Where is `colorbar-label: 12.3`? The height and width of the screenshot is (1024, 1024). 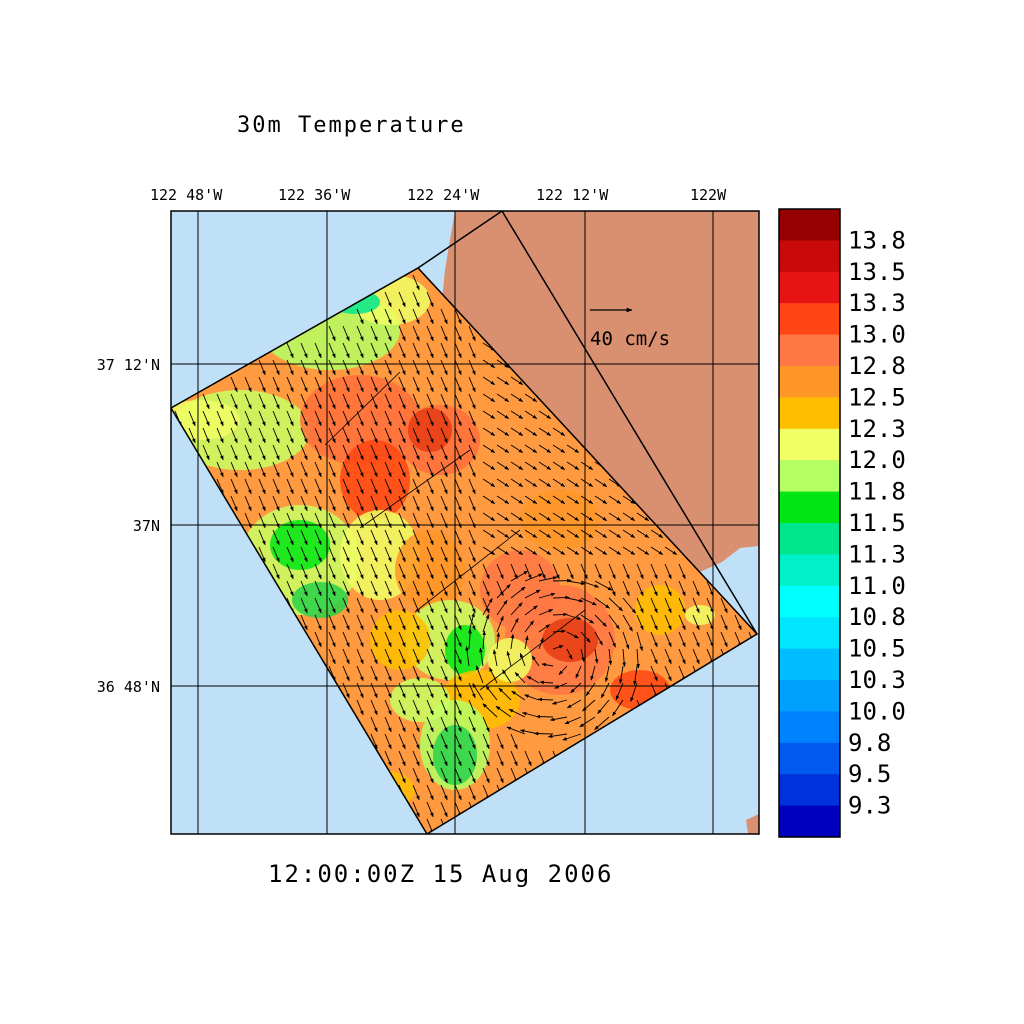
colorbar-label: 12.3 is located at coordinates (877, 429).